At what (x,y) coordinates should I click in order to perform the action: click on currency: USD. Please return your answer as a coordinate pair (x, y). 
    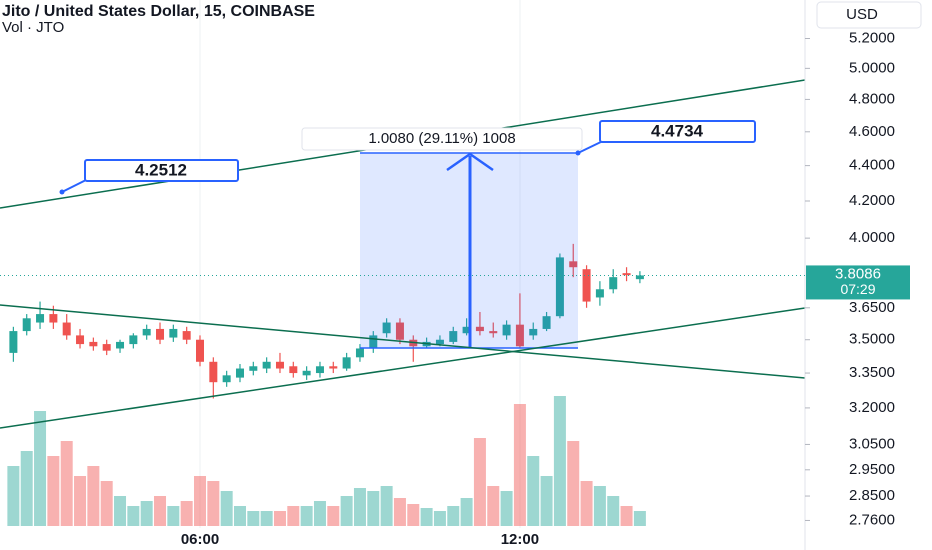
    Looking at the image, I should click on (862, 14).